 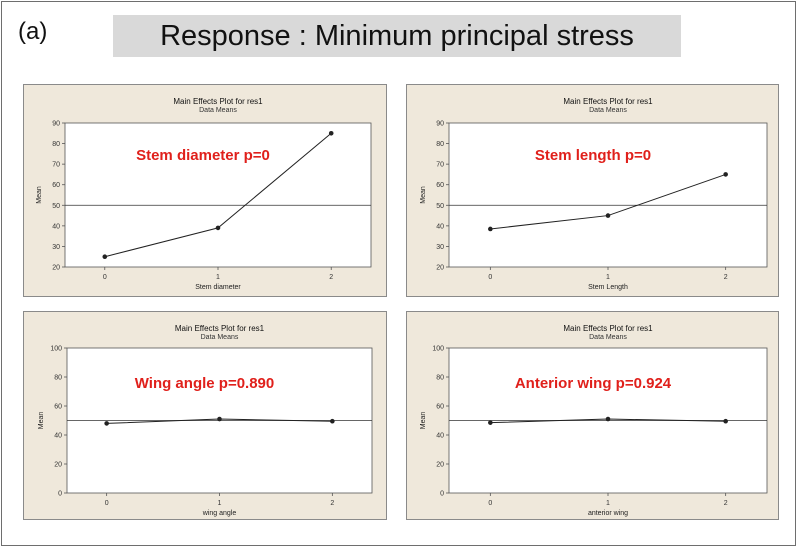 I want to click on p-value-annotation: Anterior wing p=0.924, so click(x=593, y=383).